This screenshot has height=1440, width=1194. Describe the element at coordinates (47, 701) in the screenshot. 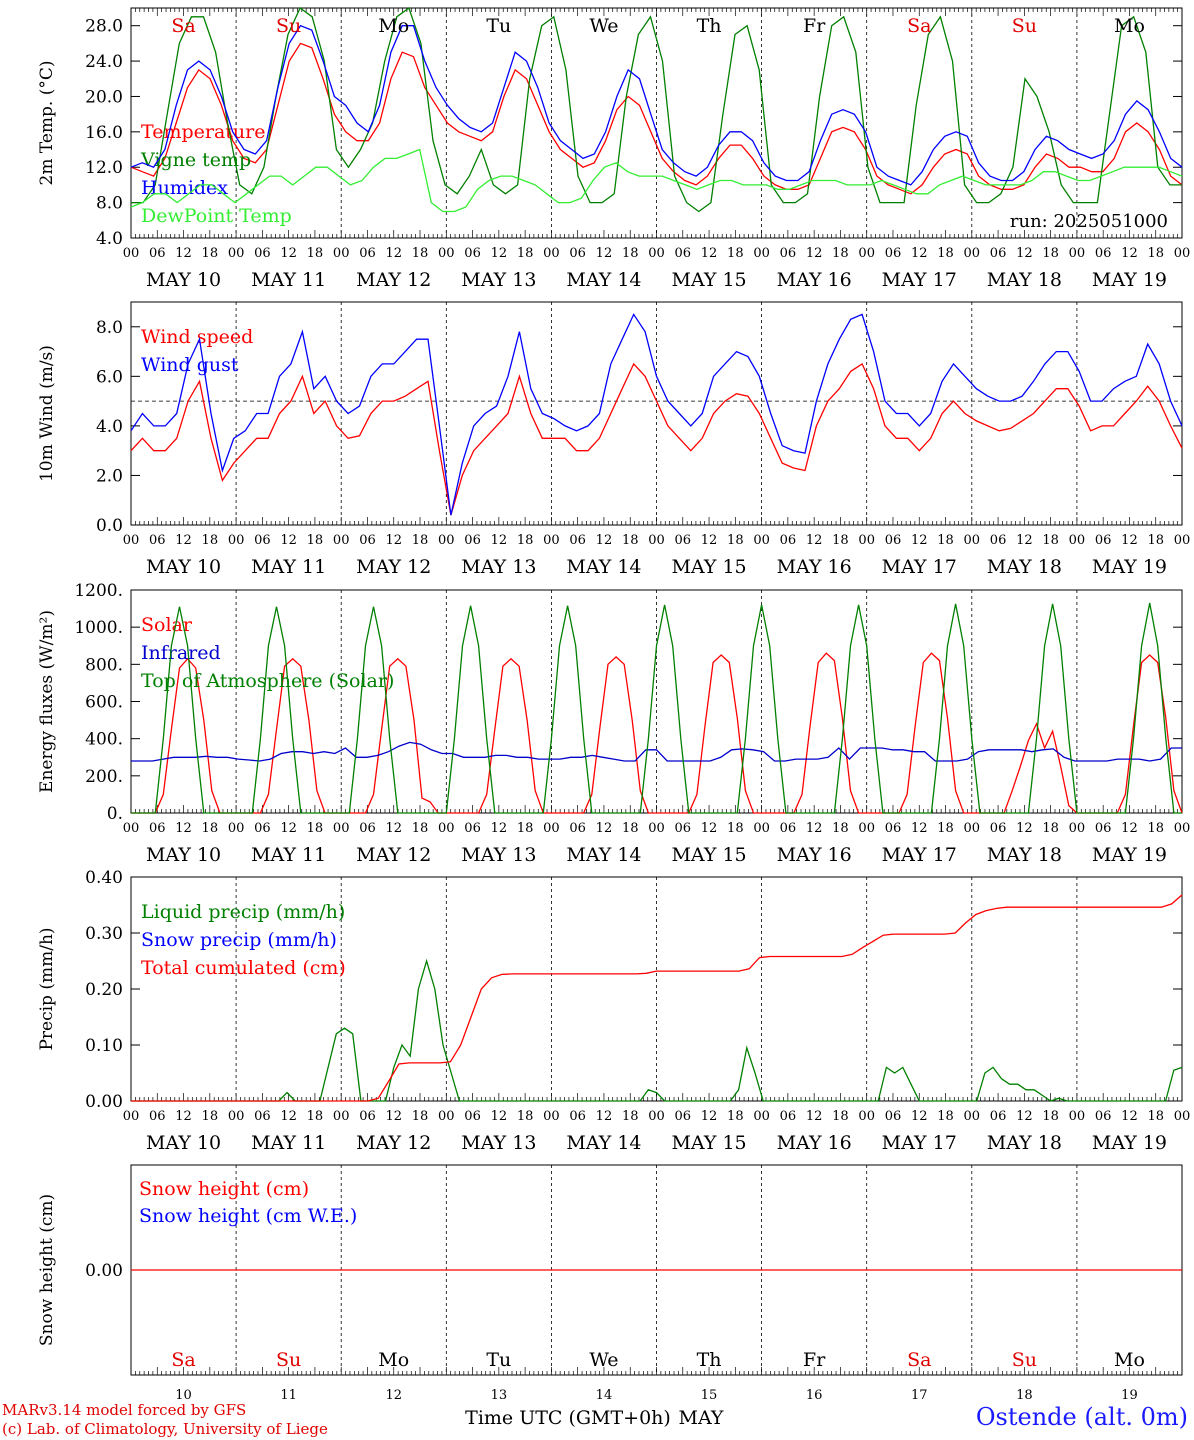

I see `panel-3-y-axis-label: Energy fluxes (W/m²)` at that location.